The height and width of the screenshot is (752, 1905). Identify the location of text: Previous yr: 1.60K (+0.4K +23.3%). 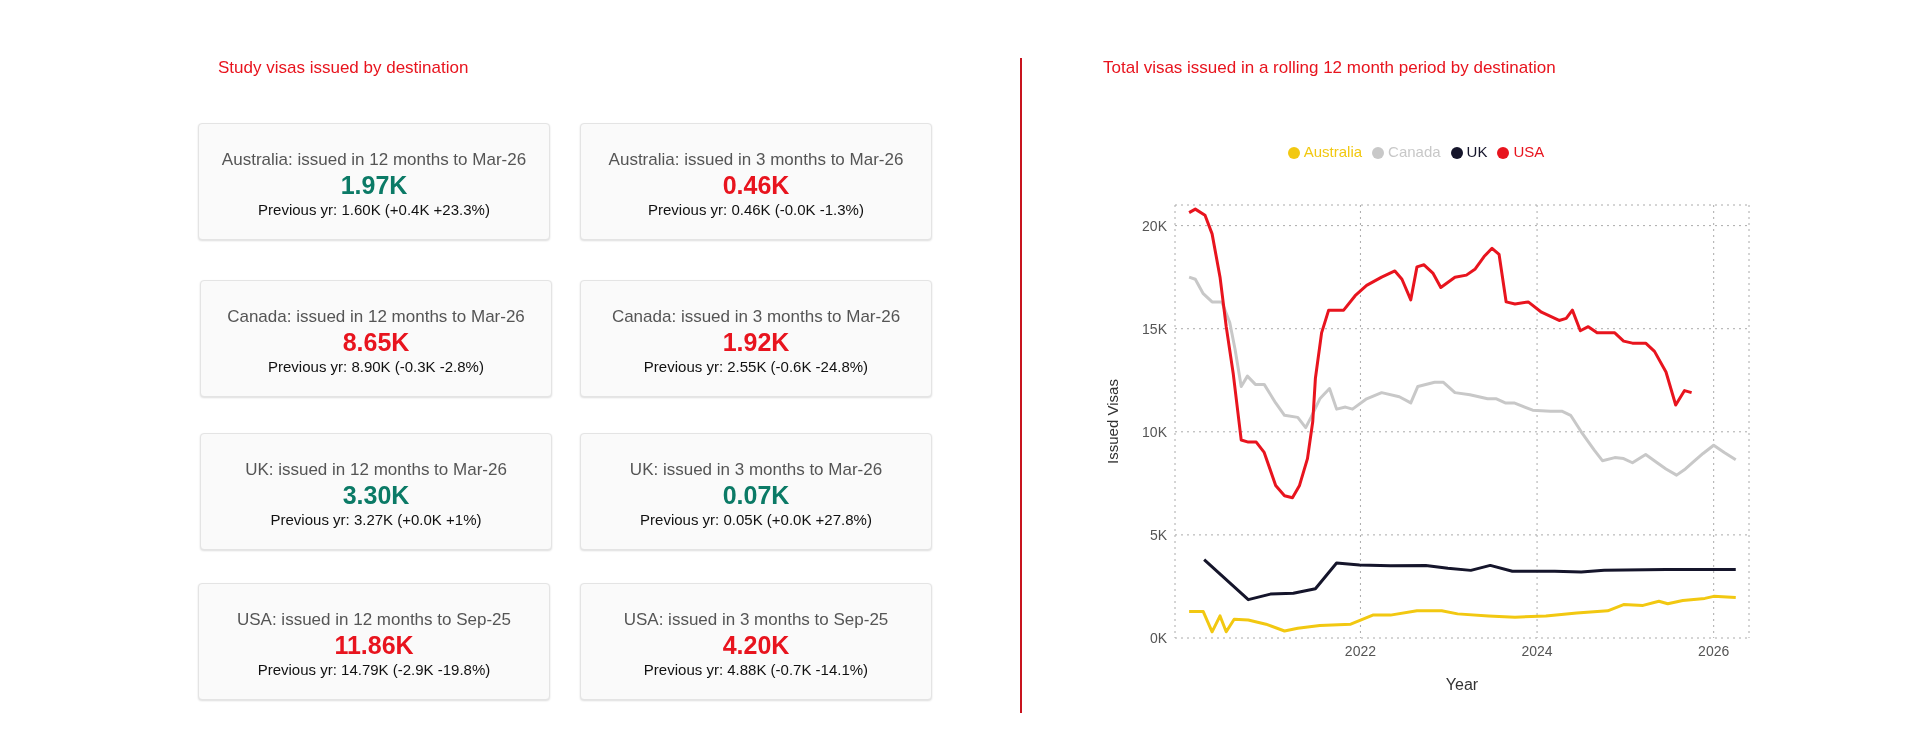
(374, 209).